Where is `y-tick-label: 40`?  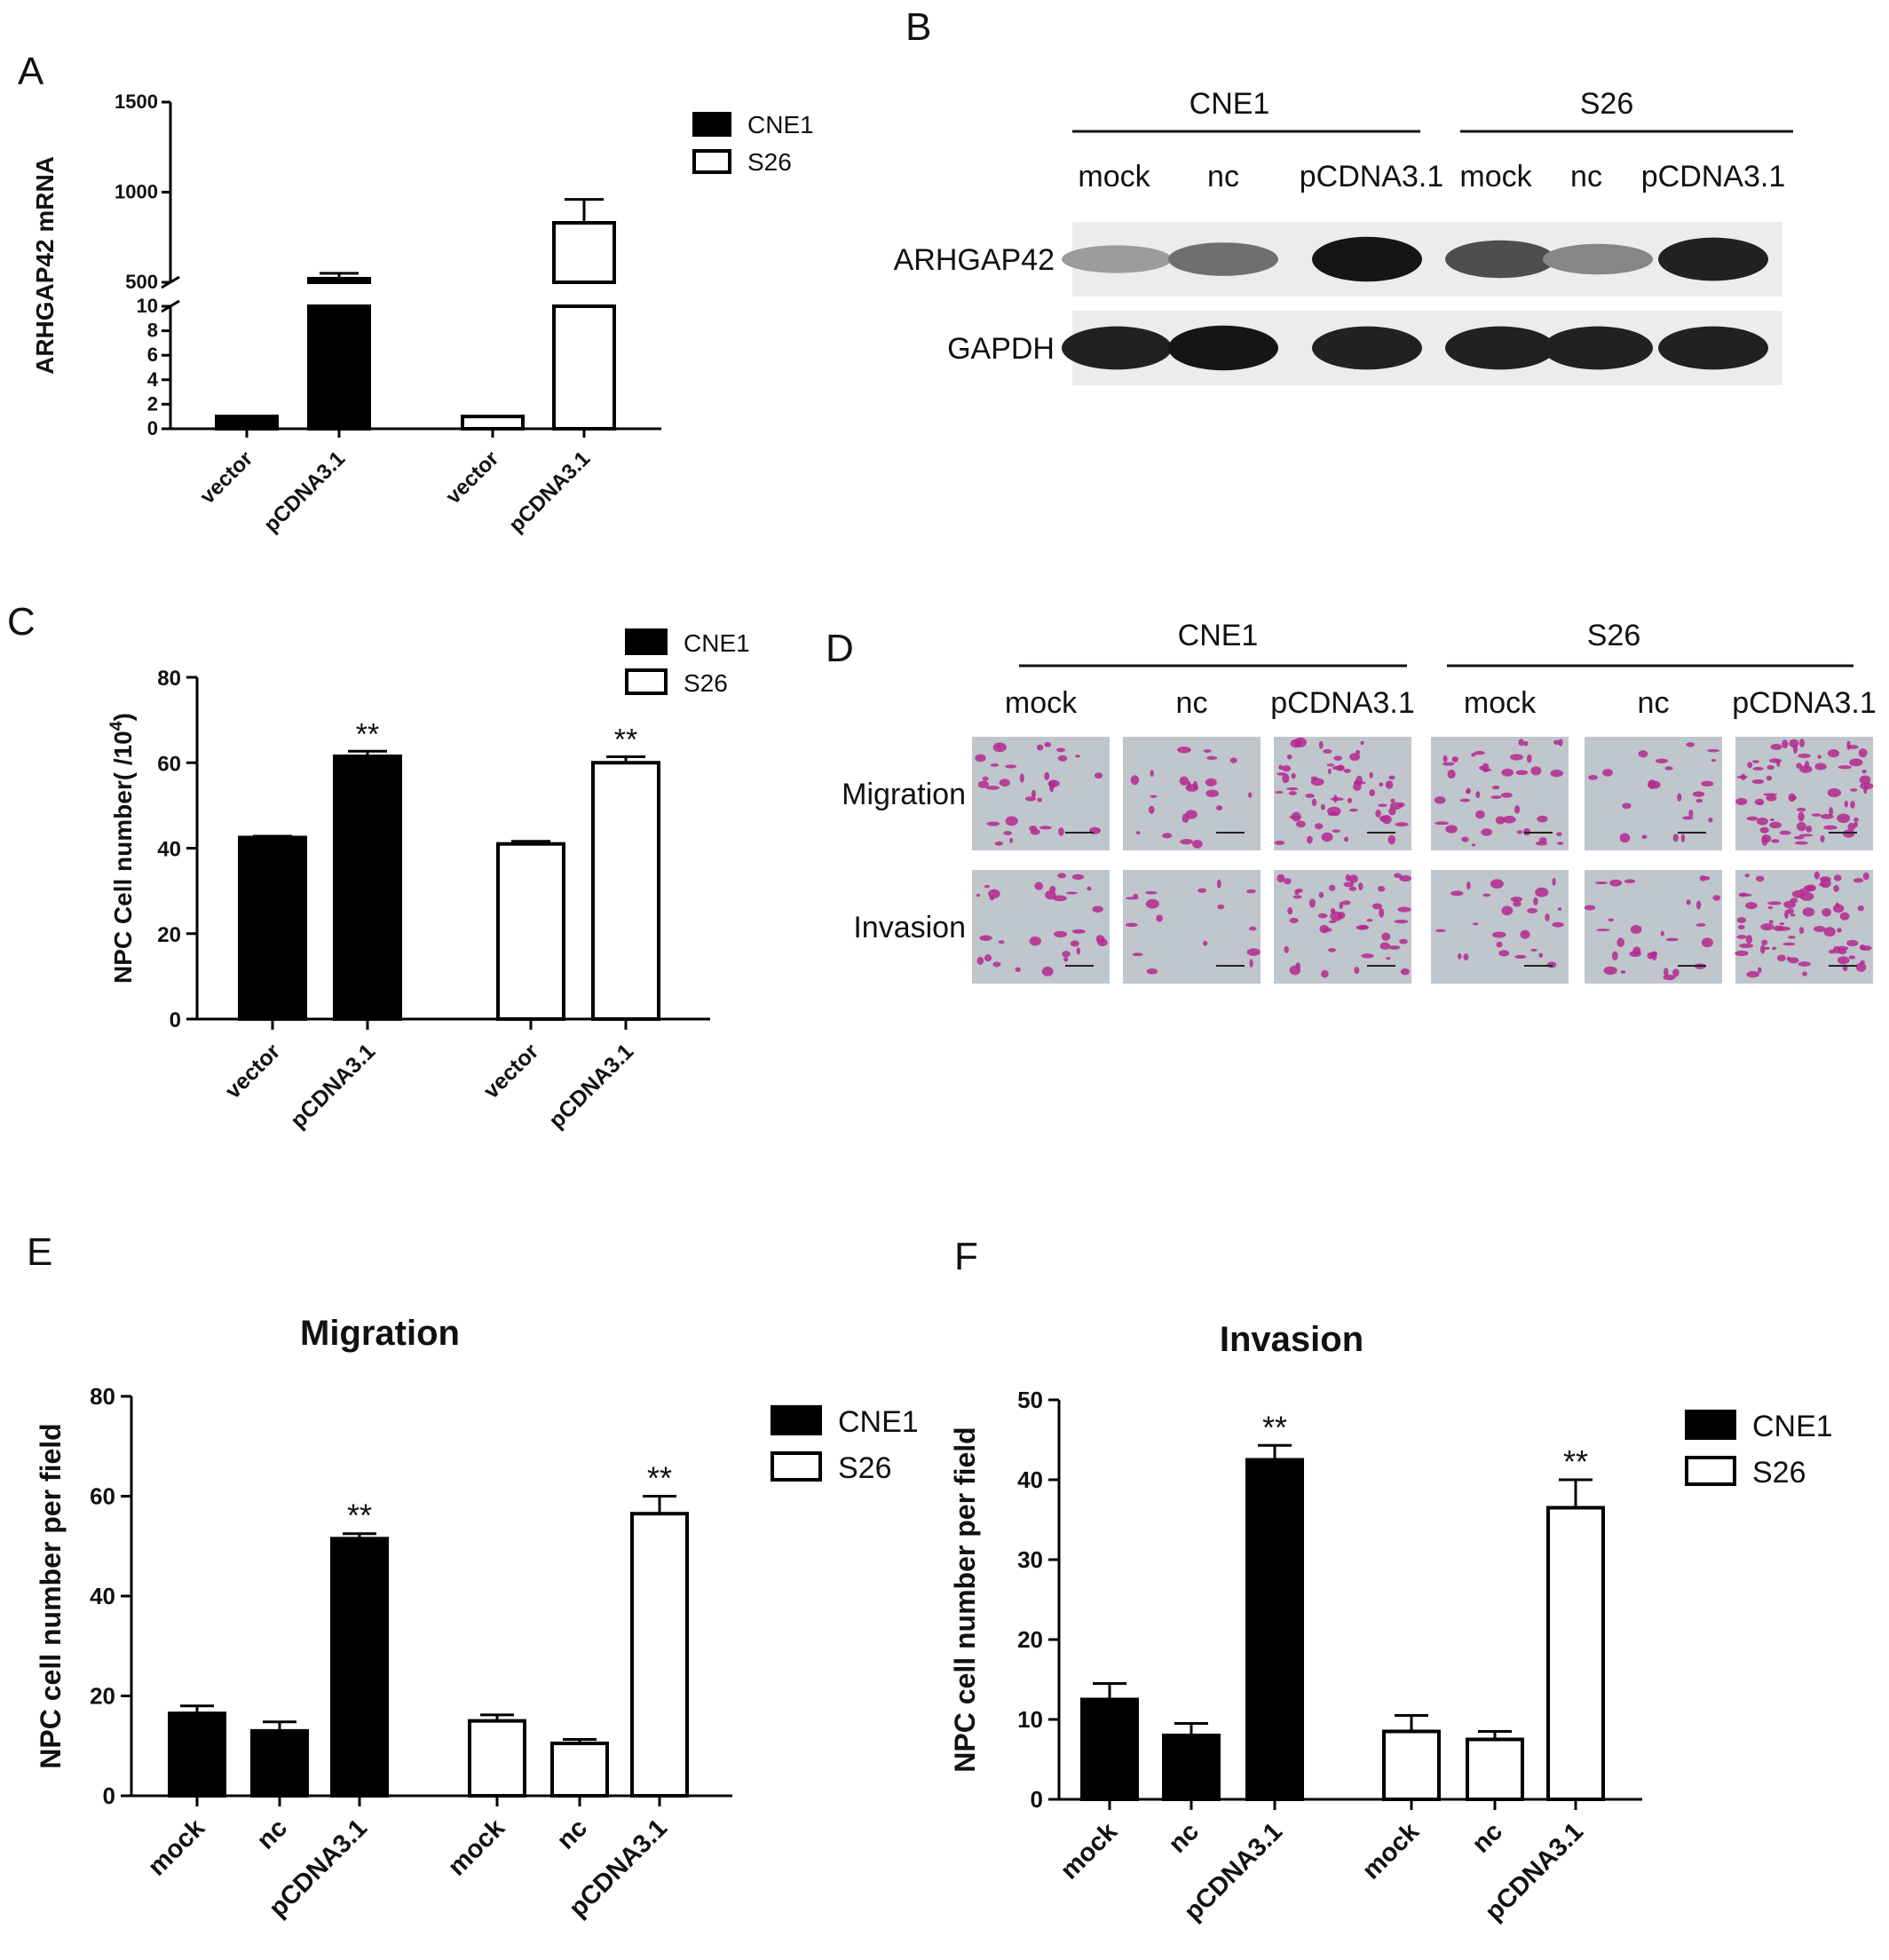 y-tick-label: 40 is located at coordinates (1030, 1479).